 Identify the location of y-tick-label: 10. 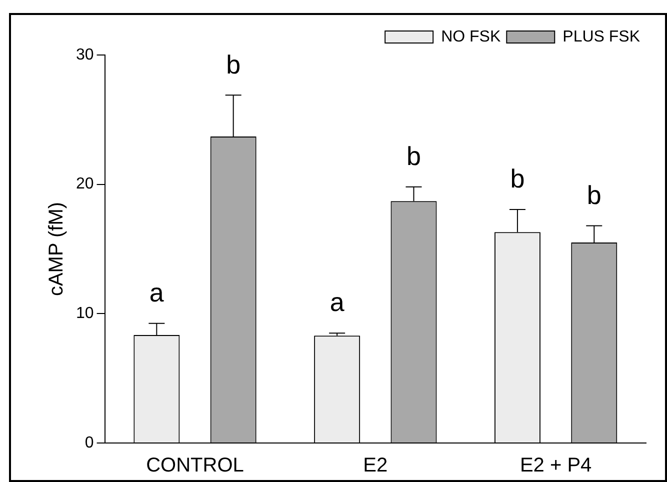
(85, 313).